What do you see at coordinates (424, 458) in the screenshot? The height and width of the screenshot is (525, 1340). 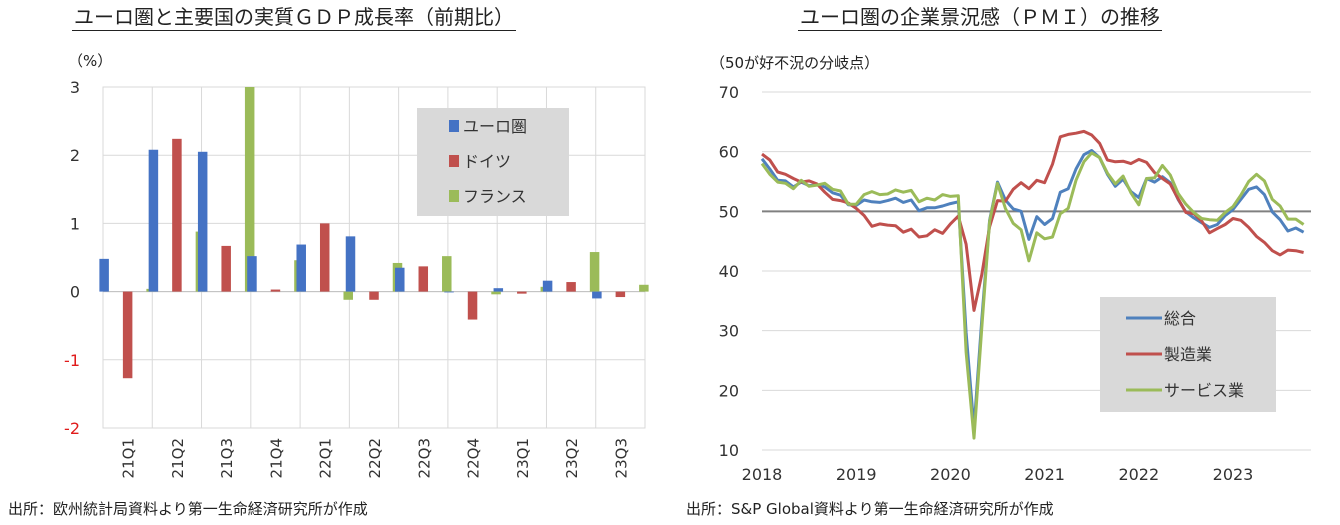 I see `gdp-x-tick-label: 22Q3` at bounding box center [424, 458].